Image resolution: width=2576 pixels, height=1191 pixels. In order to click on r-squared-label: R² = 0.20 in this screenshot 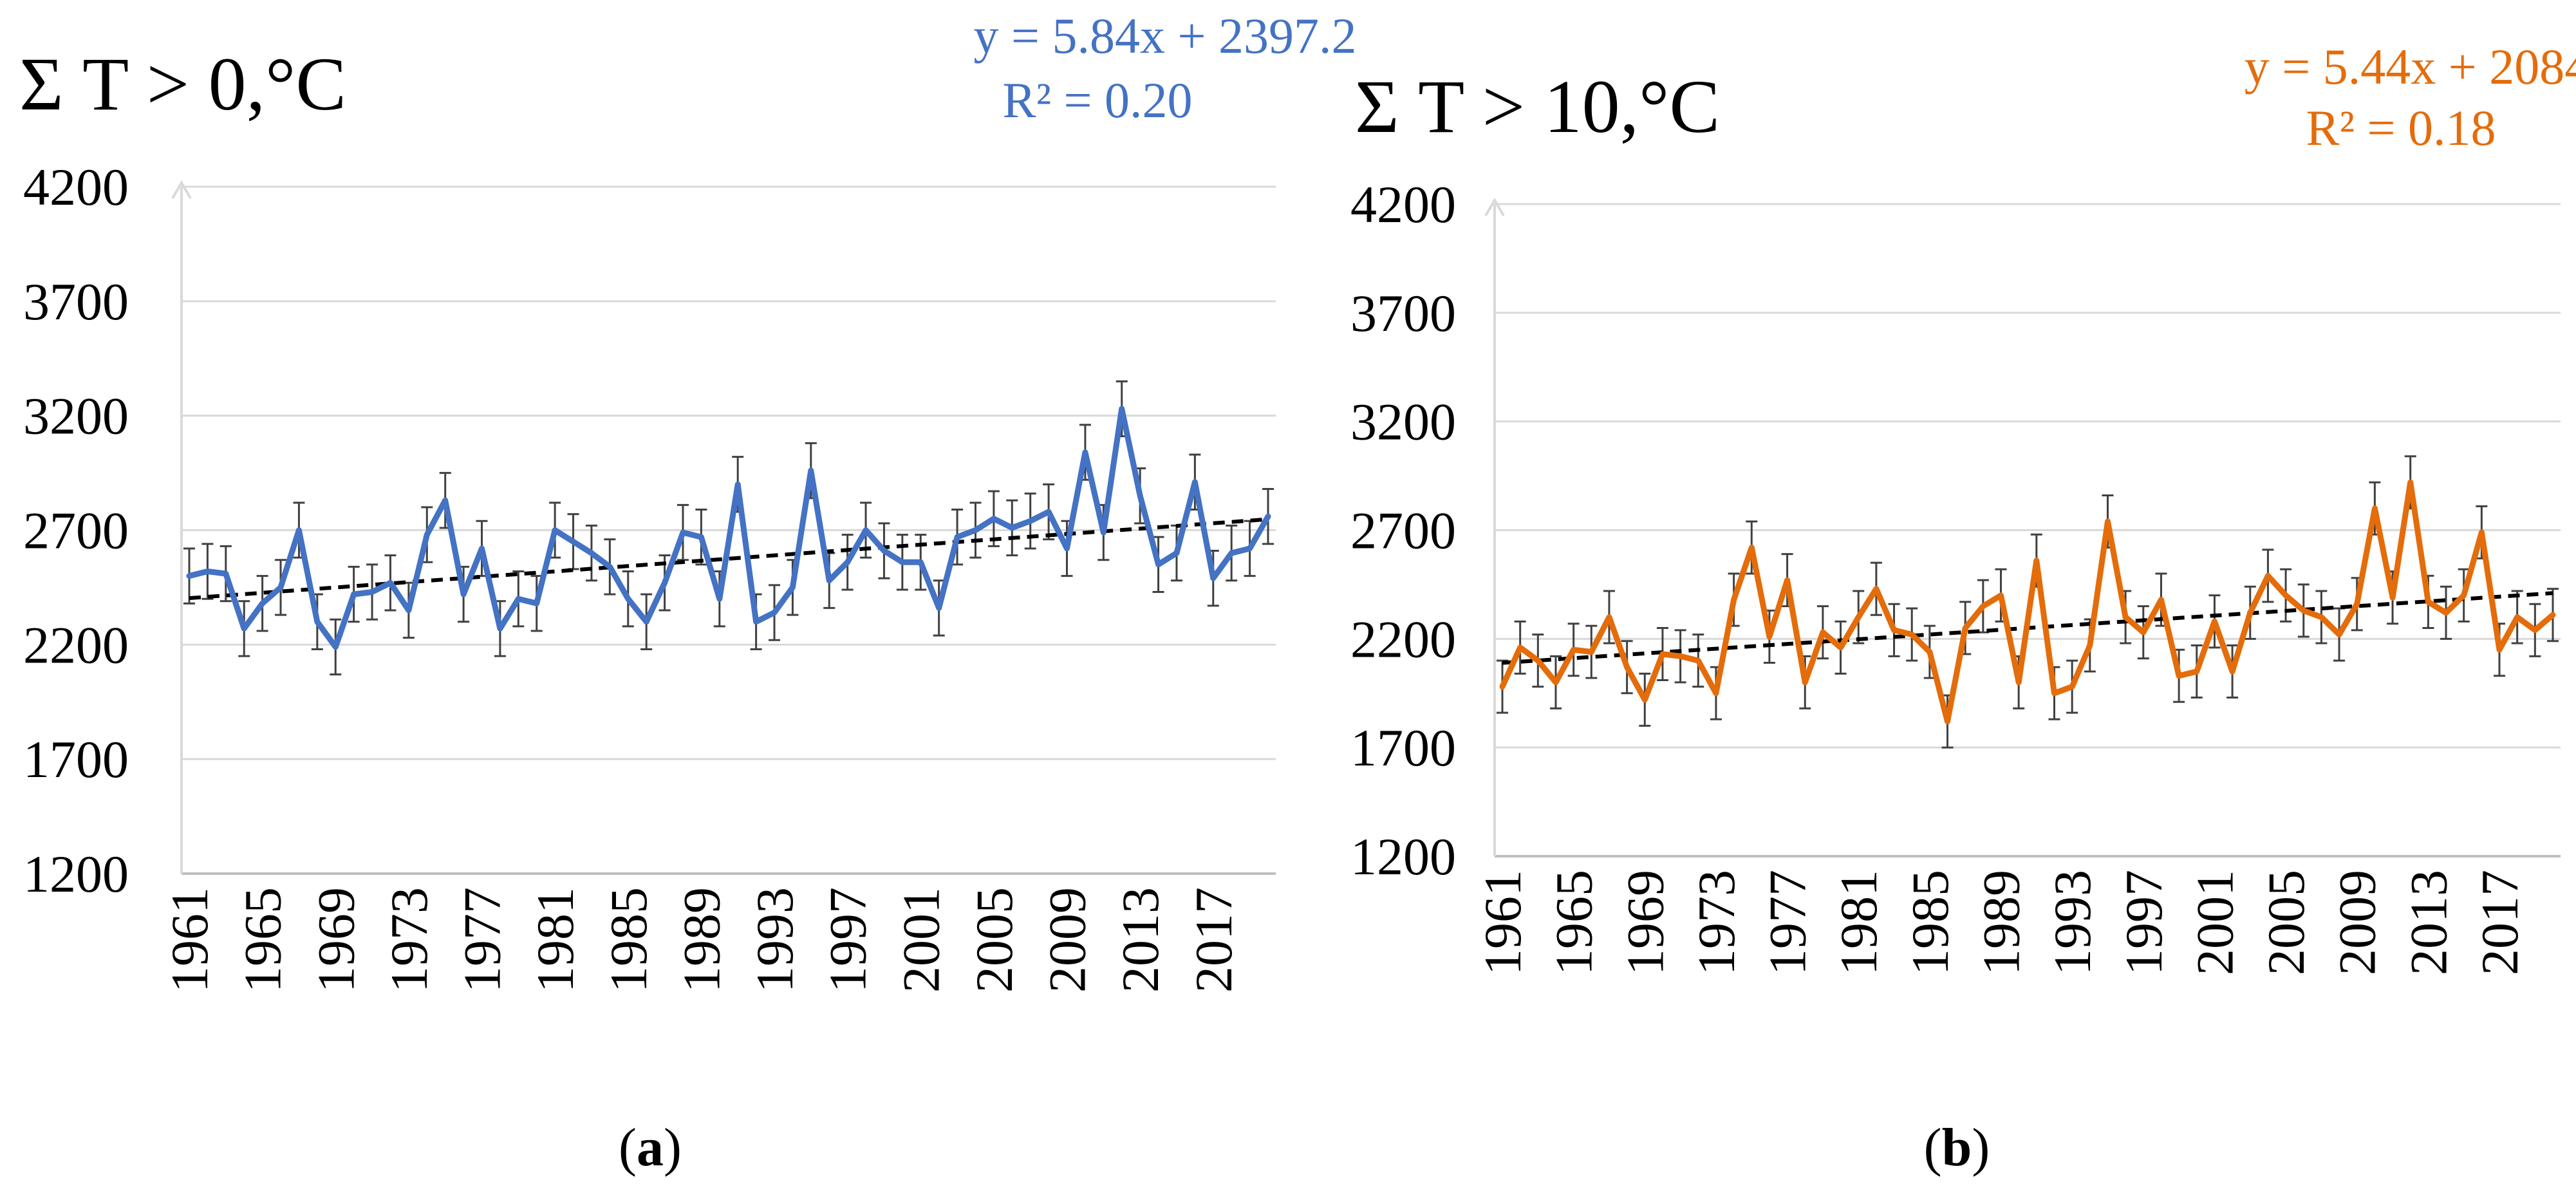, I will do `click(1098, 100)`.